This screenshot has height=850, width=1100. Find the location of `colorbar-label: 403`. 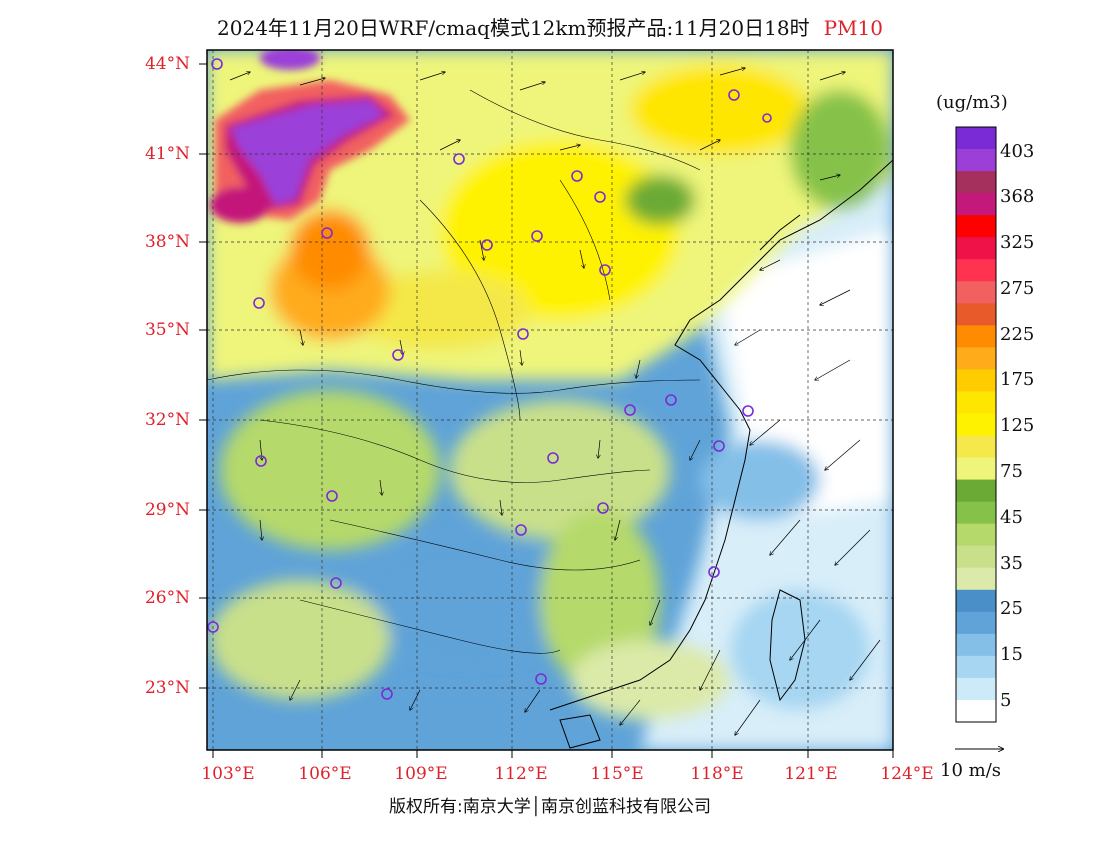

colorbar-label: 403 is located at coordinates (1017, 151).